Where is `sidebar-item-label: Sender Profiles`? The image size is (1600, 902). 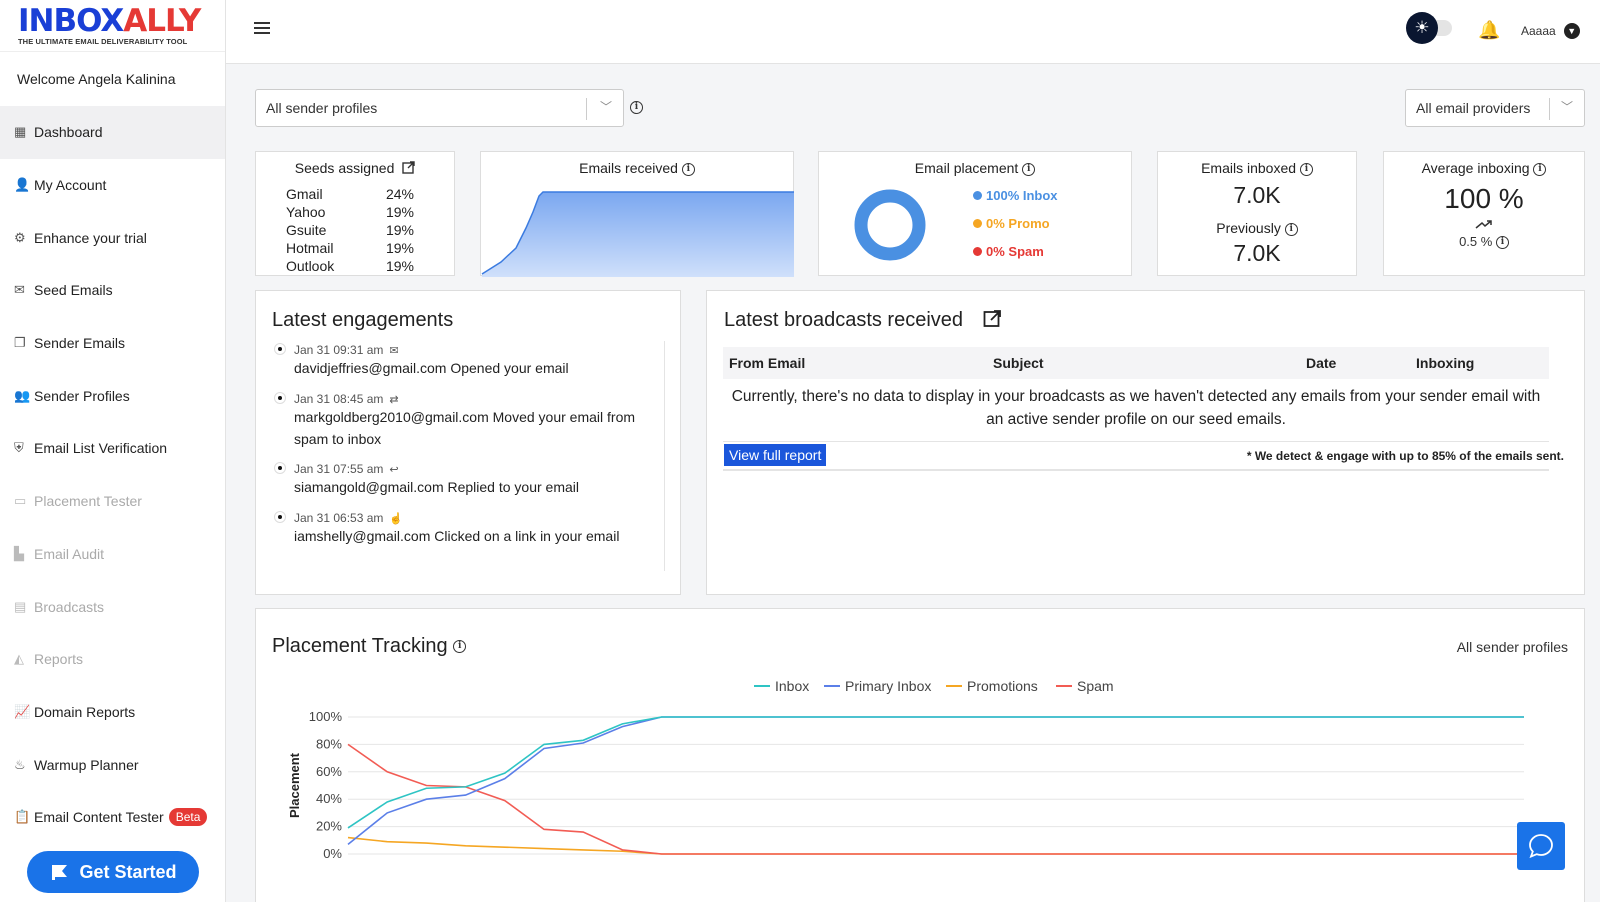 sidebar-item-label: Sender Profiles is located at coordinates (82, 395).